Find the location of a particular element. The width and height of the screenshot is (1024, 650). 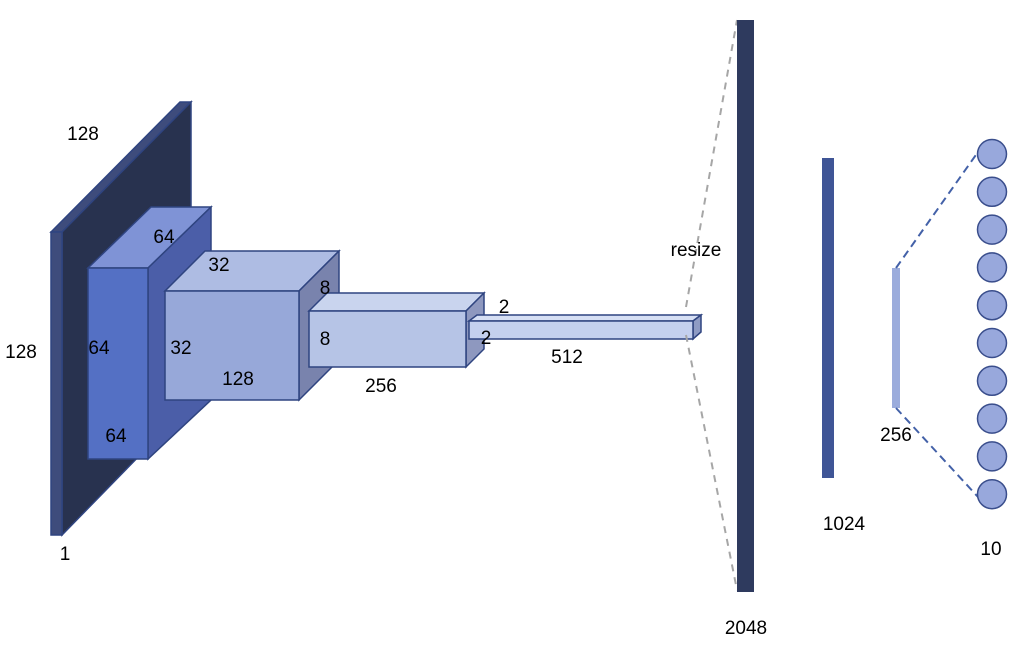

label-block3-depth: 256 is located at coordinates (381, 386).